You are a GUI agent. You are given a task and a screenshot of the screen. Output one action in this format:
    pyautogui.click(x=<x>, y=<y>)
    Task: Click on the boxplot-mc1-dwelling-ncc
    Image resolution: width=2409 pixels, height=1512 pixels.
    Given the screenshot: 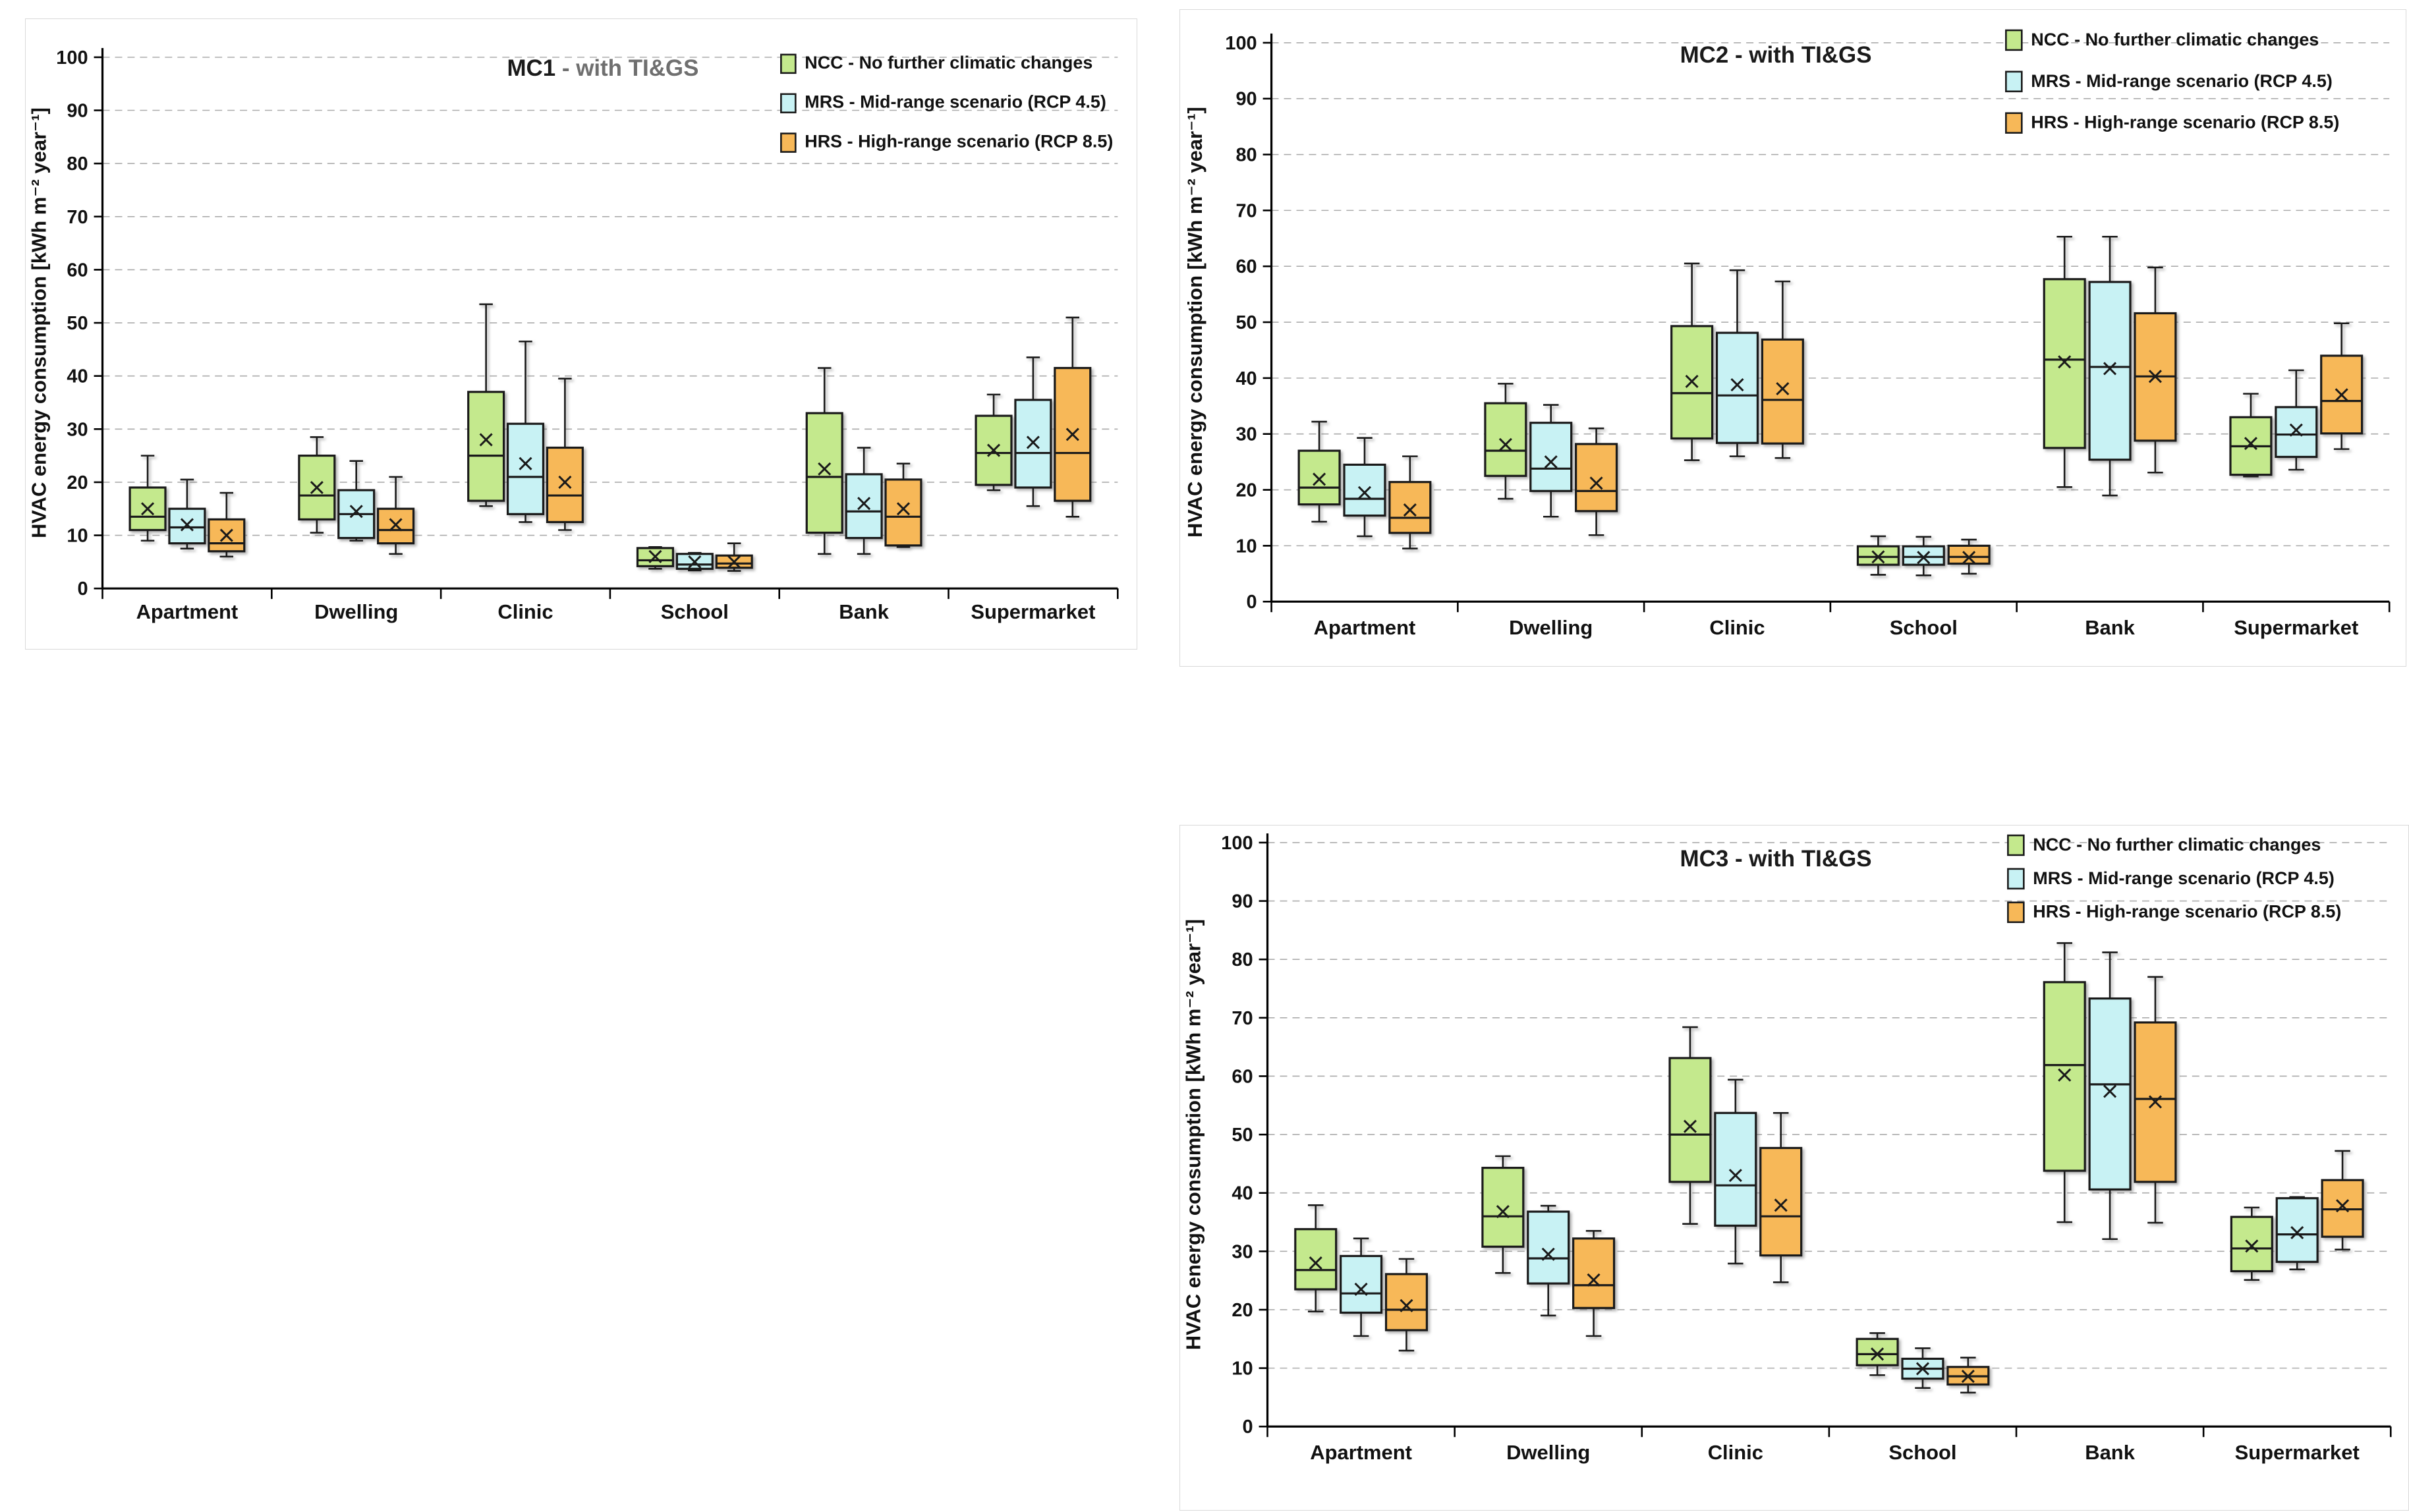 What is the action you would take?
    pyautogui.click(x=317, y=485)
    